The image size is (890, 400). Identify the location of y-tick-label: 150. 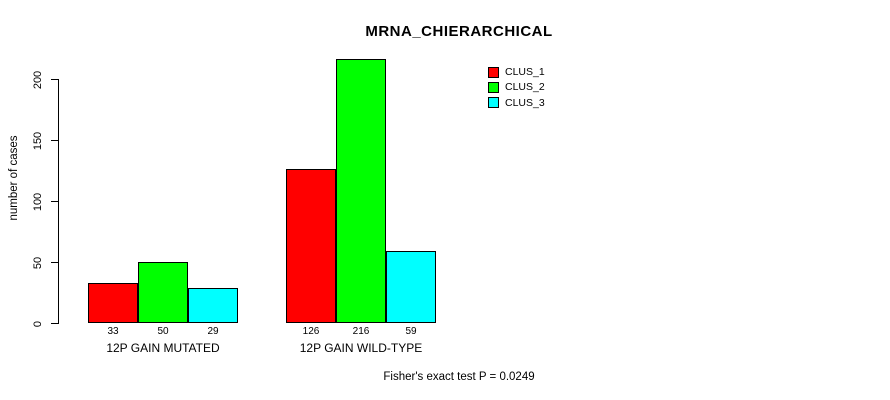
(38, 140).